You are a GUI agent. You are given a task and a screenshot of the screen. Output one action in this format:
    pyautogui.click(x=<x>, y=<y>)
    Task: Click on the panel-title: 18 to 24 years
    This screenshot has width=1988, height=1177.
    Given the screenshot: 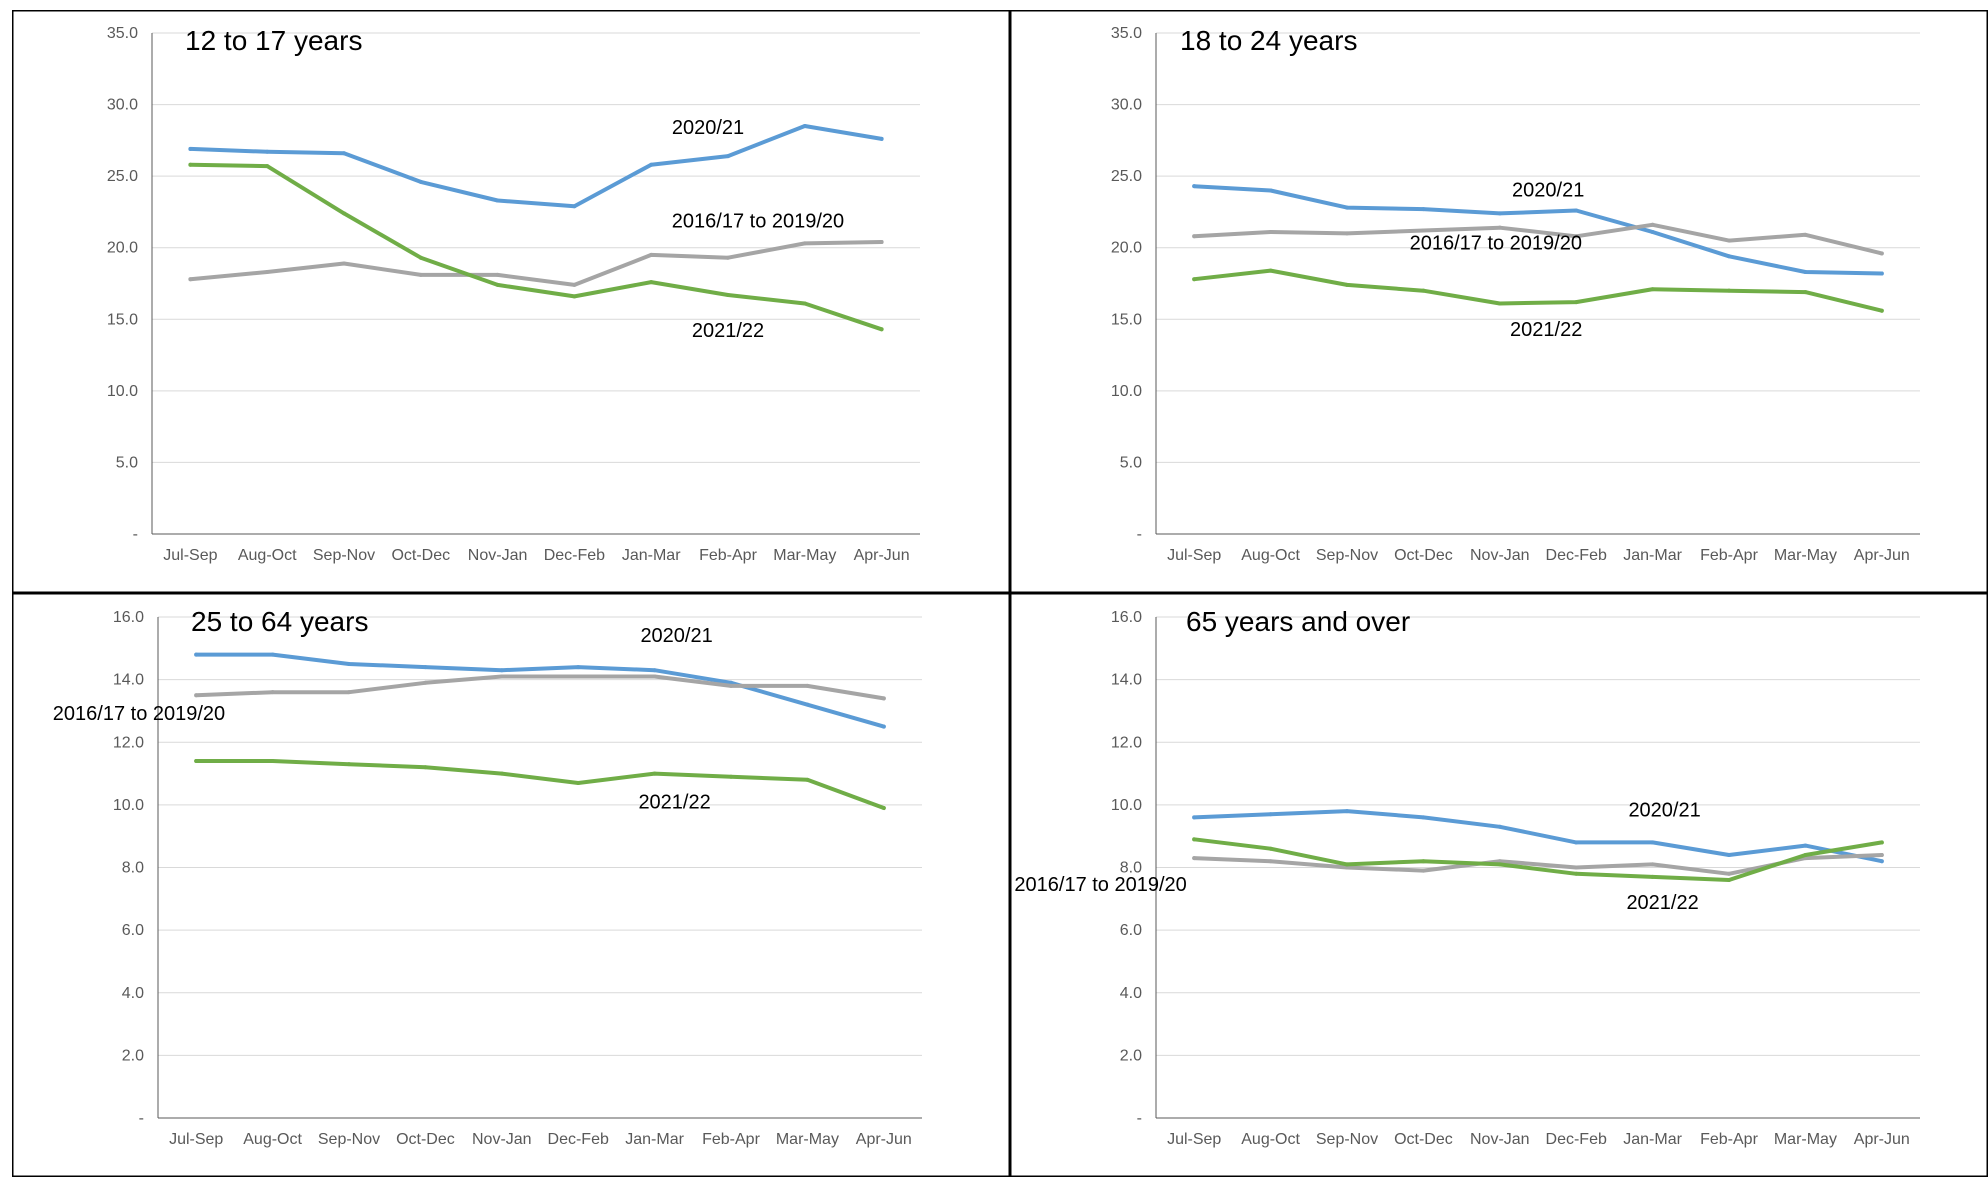 What is the action you would take?
    pyautogui.click(x=1268, y=40)
    